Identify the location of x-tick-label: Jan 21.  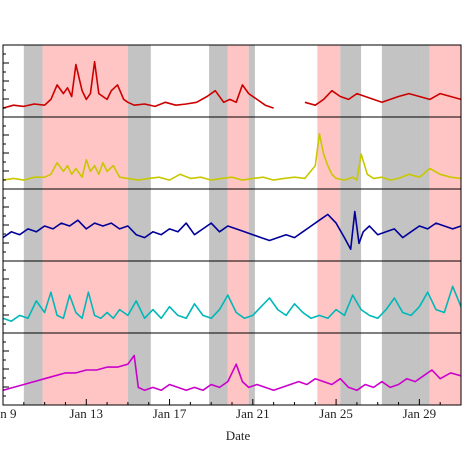
(253, 413).